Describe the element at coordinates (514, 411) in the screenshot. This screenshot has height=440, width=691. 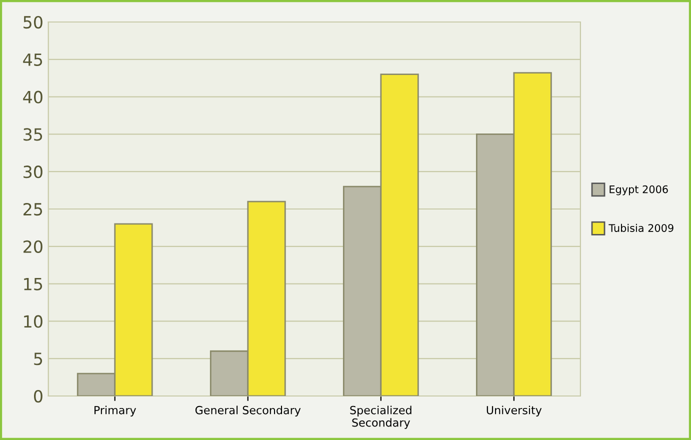
I see `x-tick-label: University` at that location.